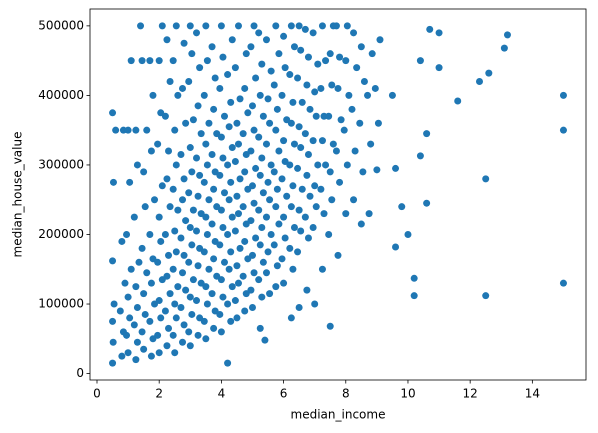 This screenshot has height=433, width=598. I want to click on x-tick-label: 2, so click(159, 394).